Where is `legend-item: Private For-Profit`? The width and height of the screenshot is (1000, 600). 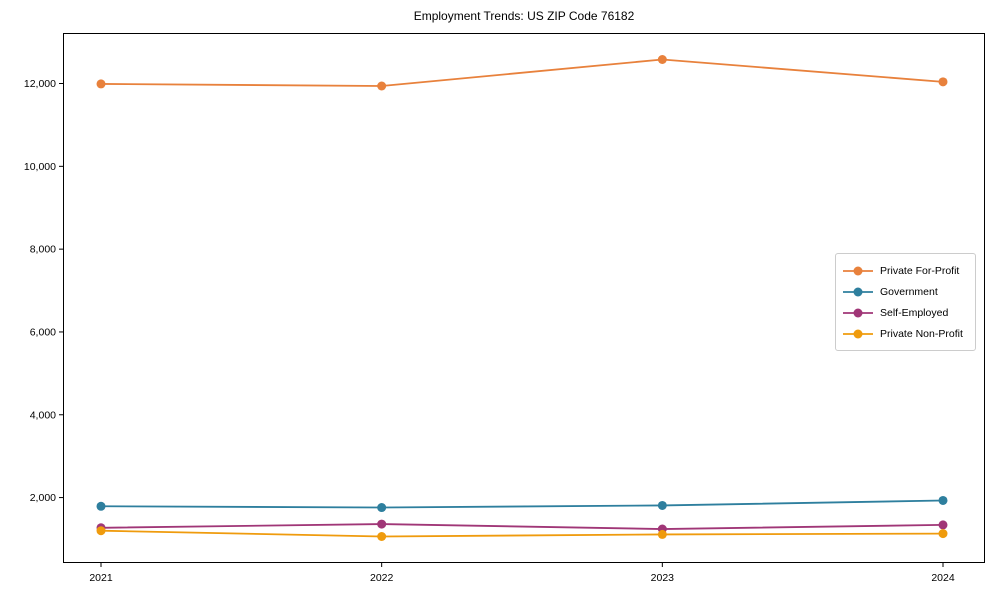 legend-item: Private For-Profit is located at coordinates (904, 270).